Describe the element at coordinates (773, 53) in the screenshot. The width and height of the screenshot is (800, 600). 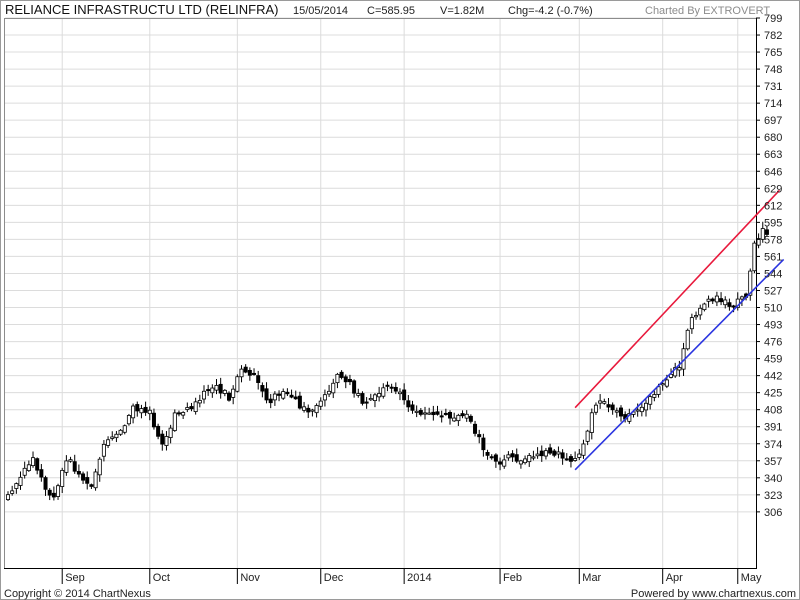
I see `y-tick-label: 765` at that location.